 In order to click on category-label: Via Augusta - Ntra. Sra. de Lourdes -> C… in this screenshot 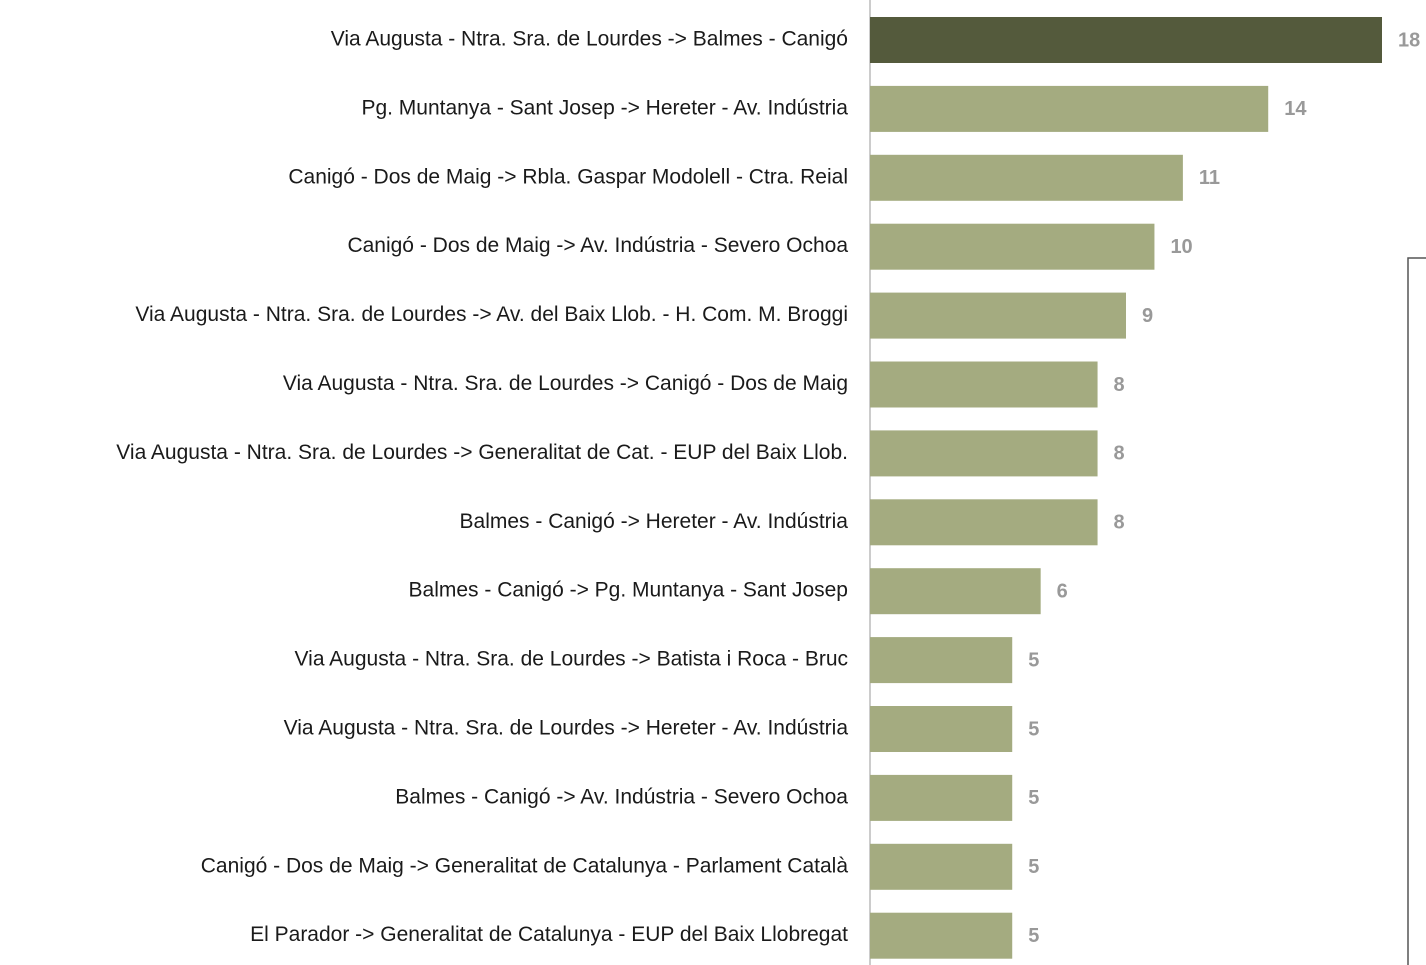, I will do `click(565, 383)`.